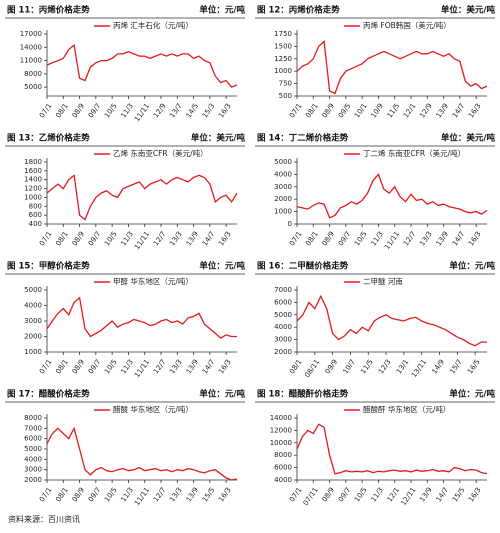 The image size is (500, 533). I want to click on y-tick-label: 17000, so click(31, 34).